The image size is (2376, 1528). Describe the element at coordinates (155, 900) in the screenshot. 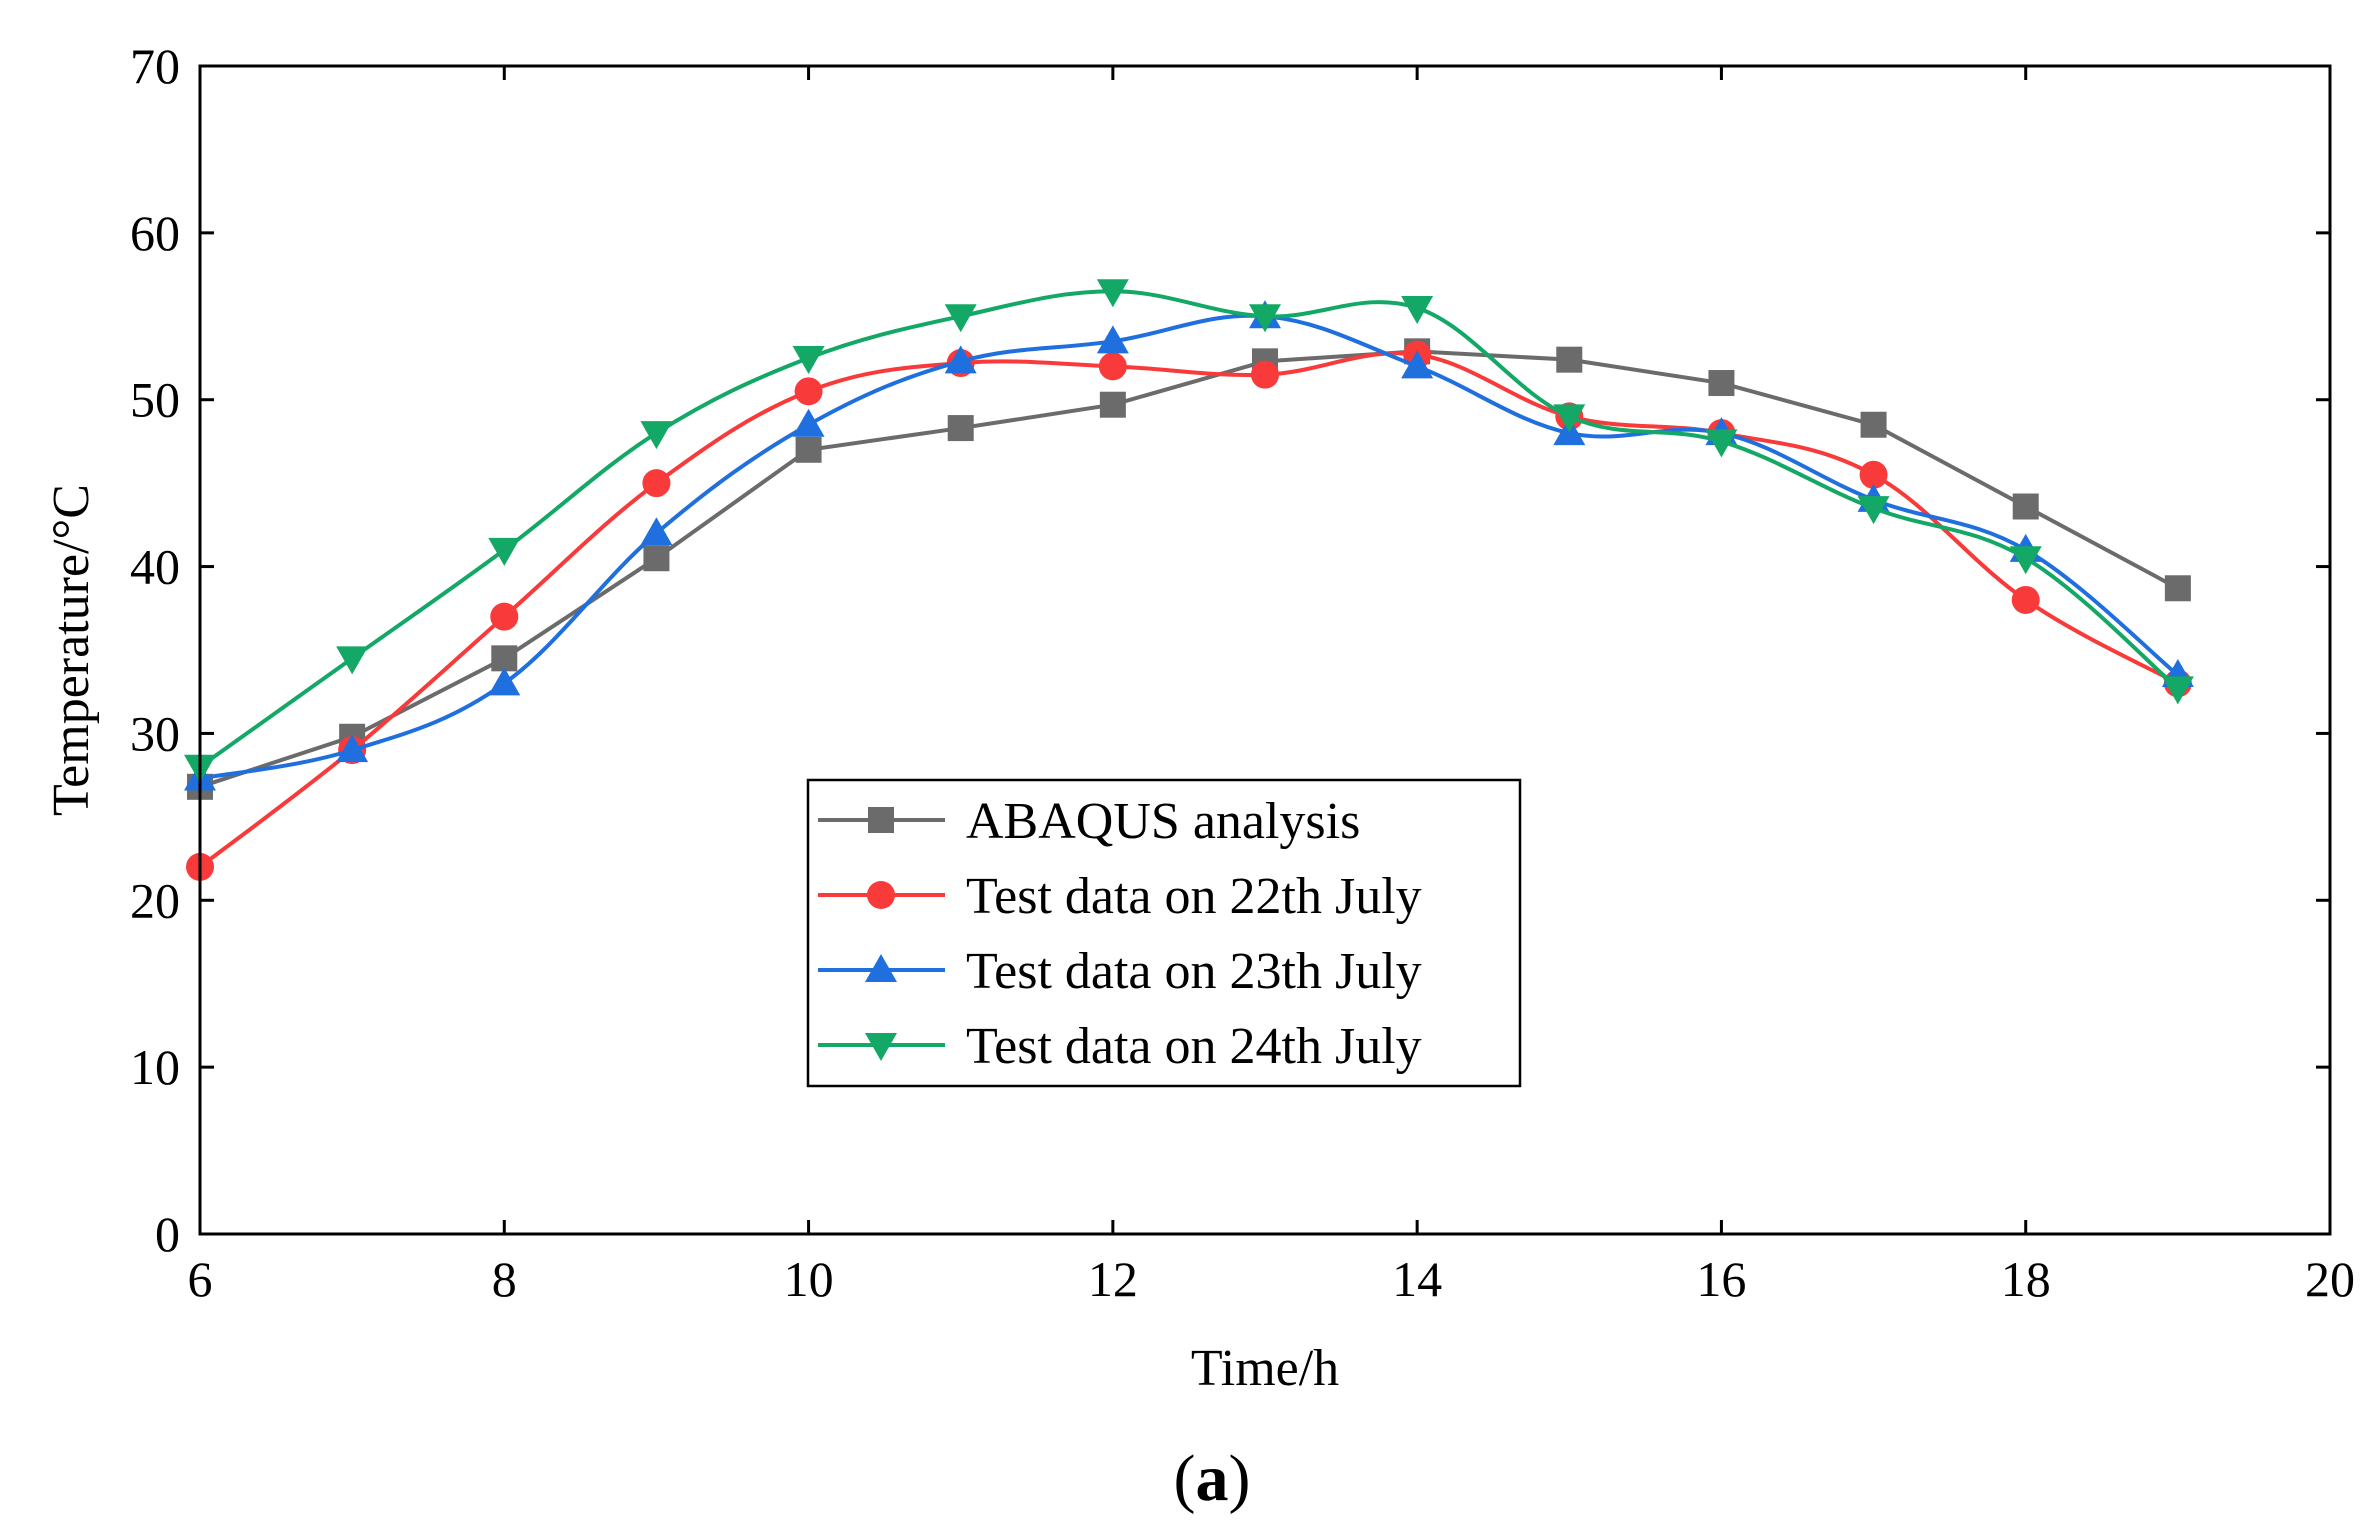

I see `y-tick-label: 20` at that location.